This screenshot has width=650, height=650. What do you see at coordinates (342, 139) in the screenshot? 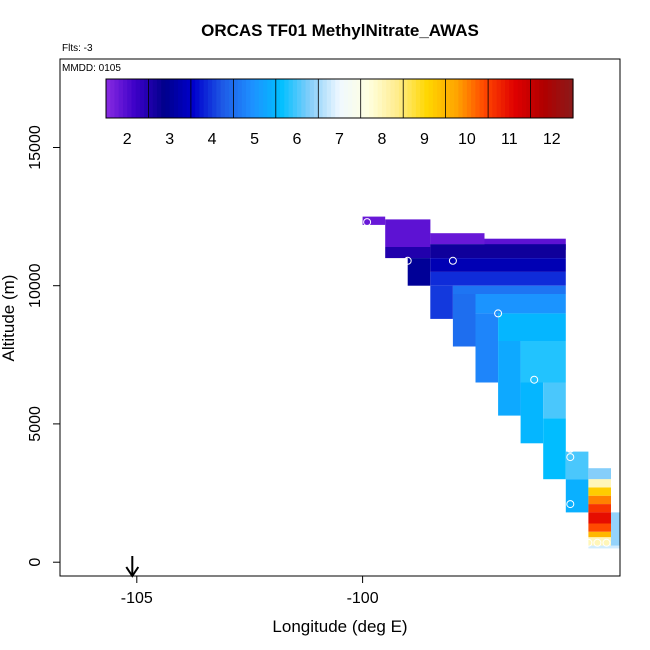
I see `colorbar-tick-labels: 2 3 4 5 6 7 8 9 10 11 12` at bounding box center [342, 139].